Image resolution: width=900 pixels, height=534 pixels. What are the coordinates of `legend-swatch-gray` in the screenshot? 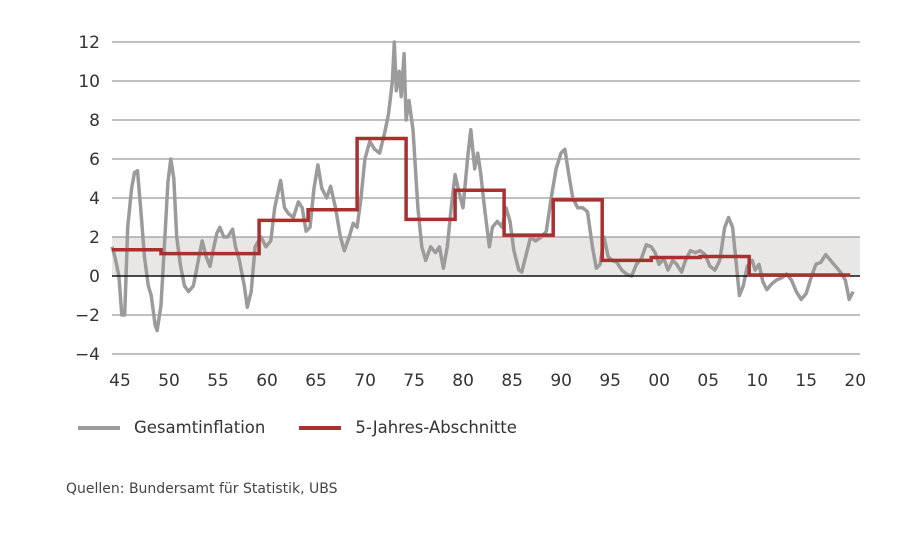 It's located at (99, 427).